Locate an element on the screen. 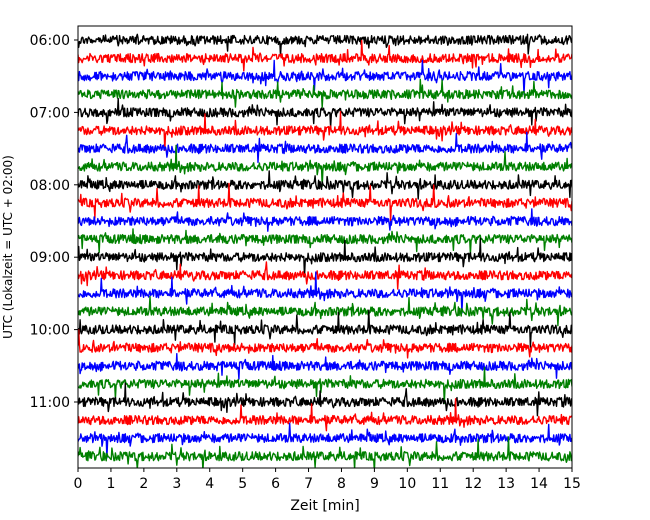  x-tick-label: 11 is located at coordinates (440, 484).